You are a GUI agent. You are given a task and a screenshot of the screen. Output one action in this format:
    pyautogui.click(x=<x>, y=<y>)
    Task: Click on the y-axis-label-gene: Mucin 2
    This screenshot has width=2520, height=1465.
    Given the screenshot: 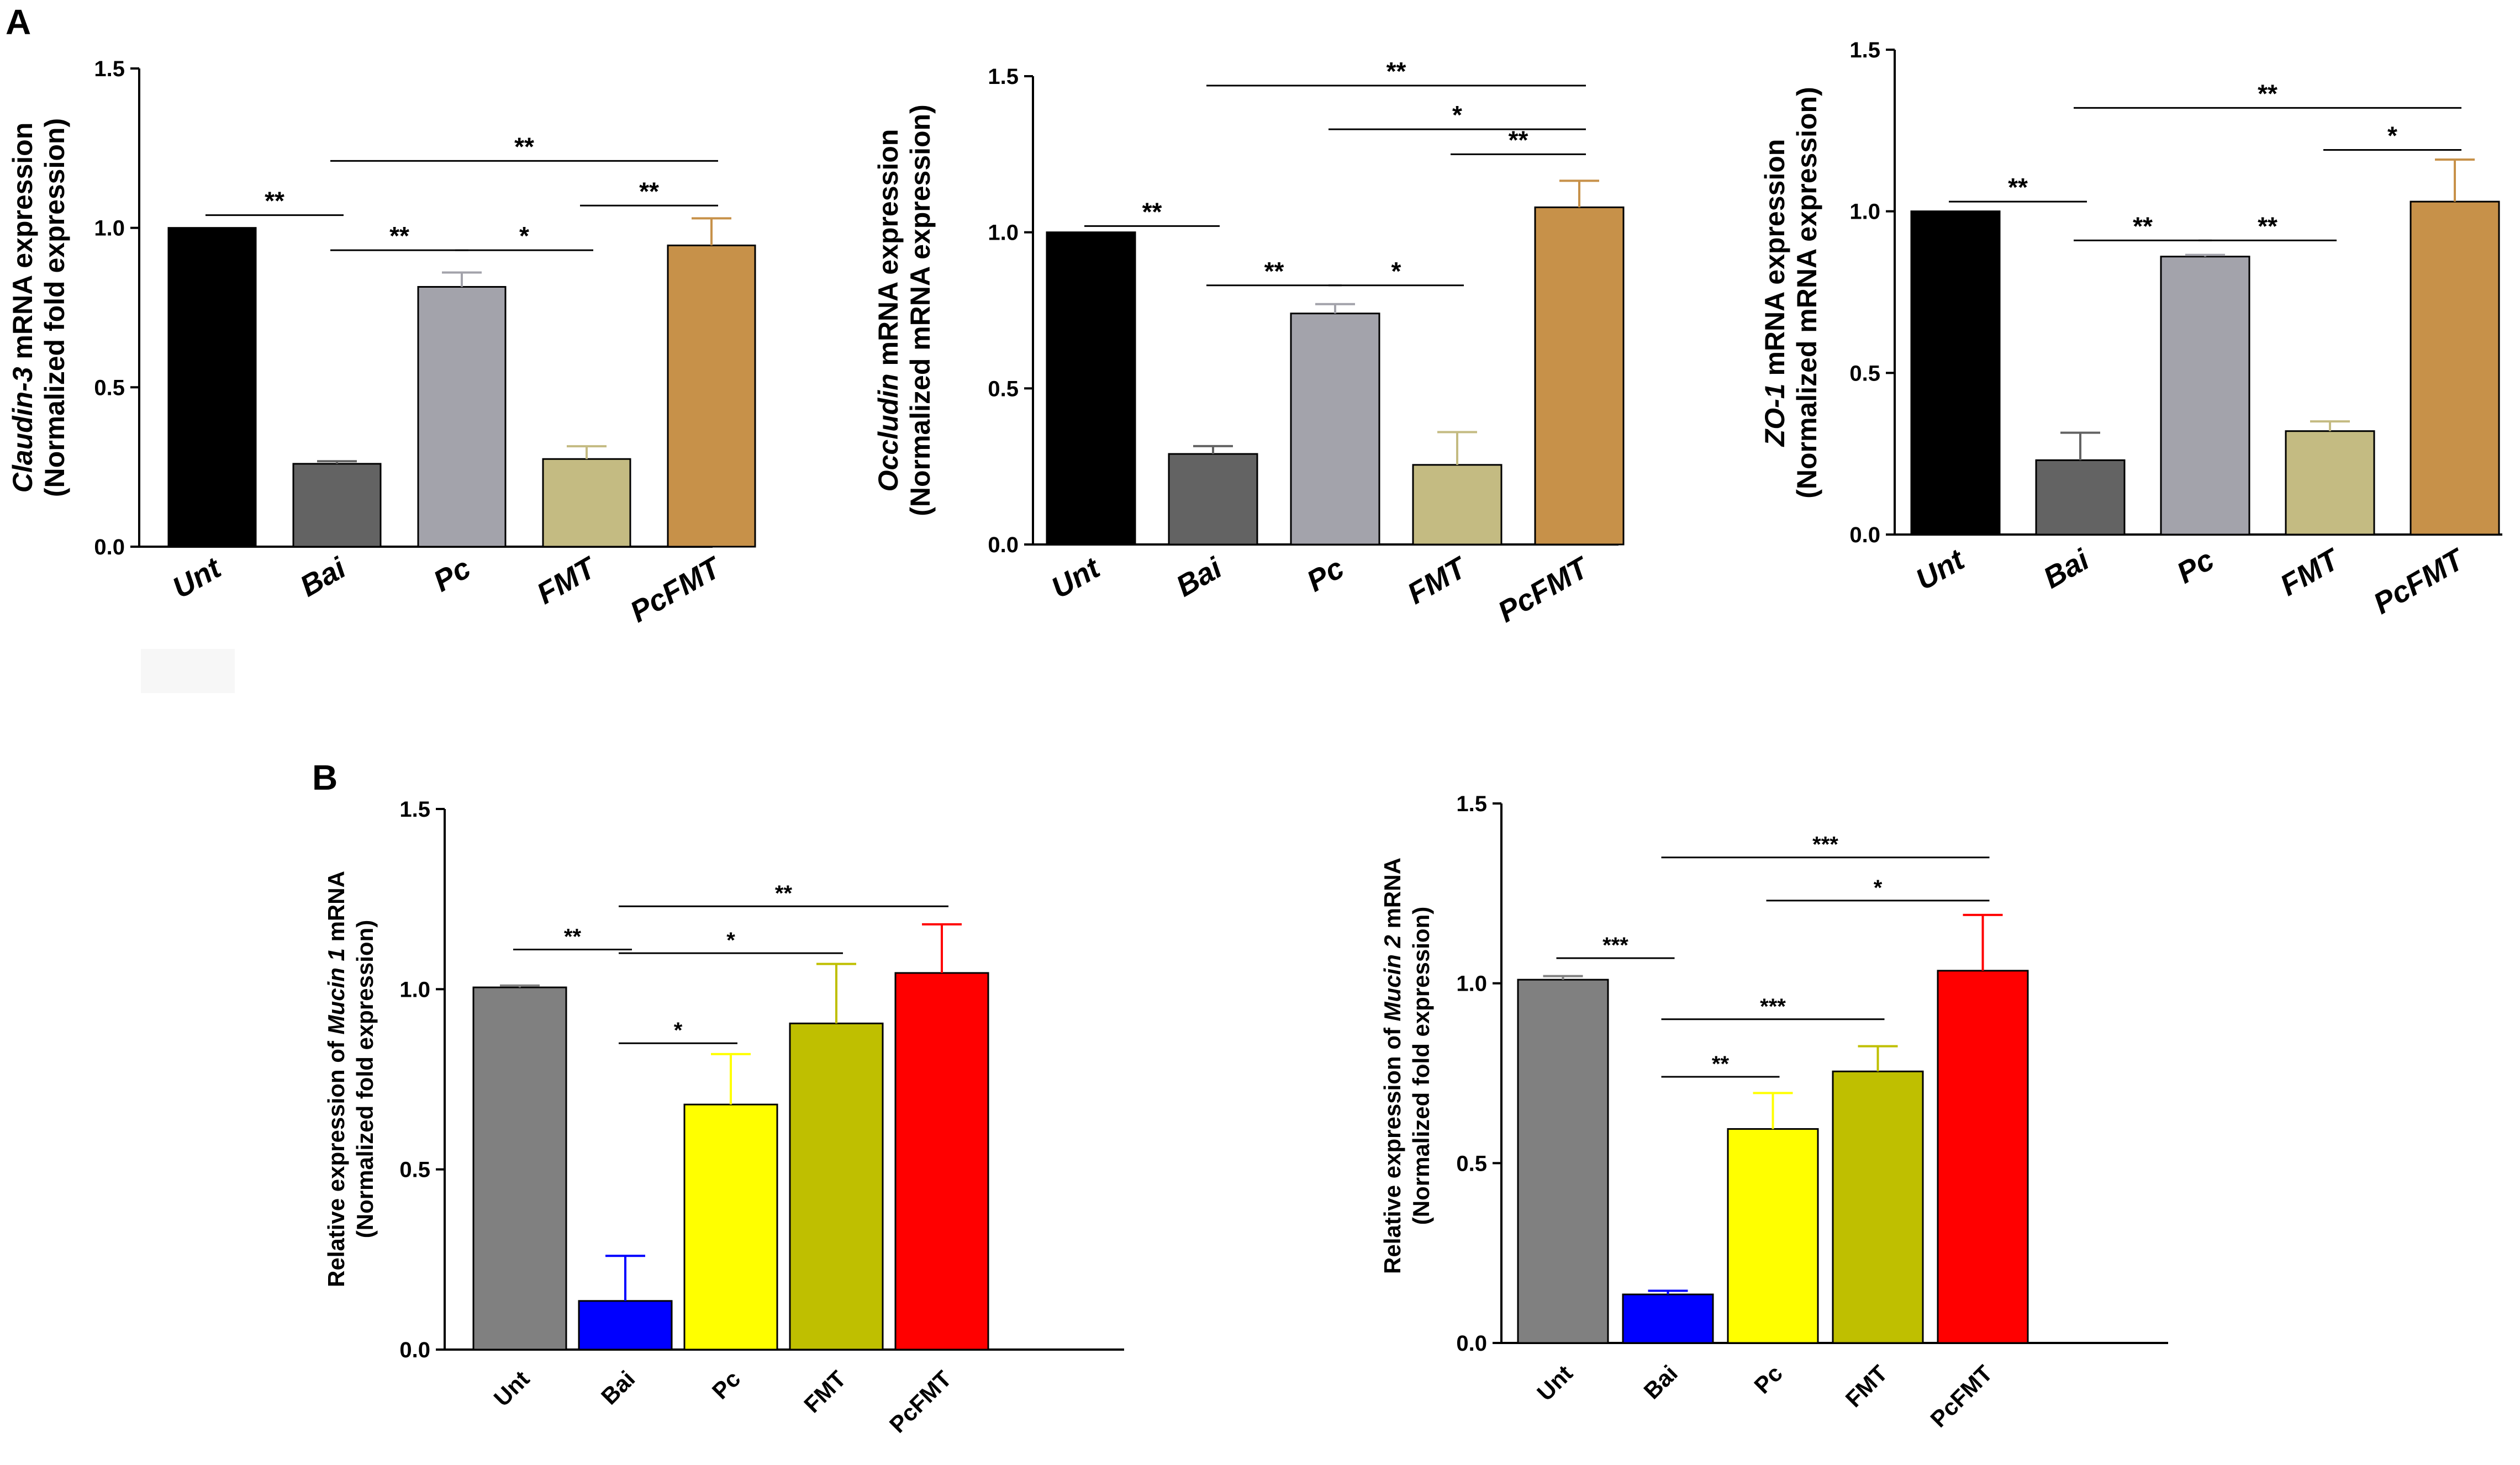 What is the action you would take?
    pyautogui.click(x=1392, y=978)
    